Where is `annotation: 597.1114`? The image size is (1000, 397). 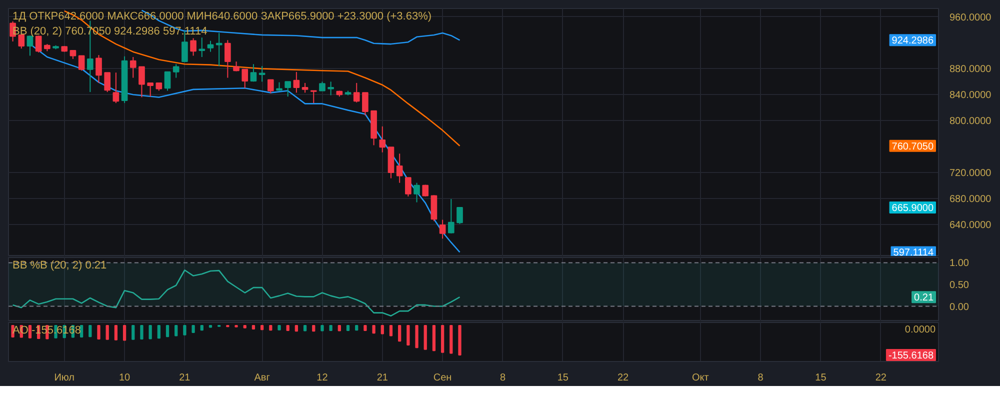
annotation: 597.1114 is located at coordinates (913, 253).